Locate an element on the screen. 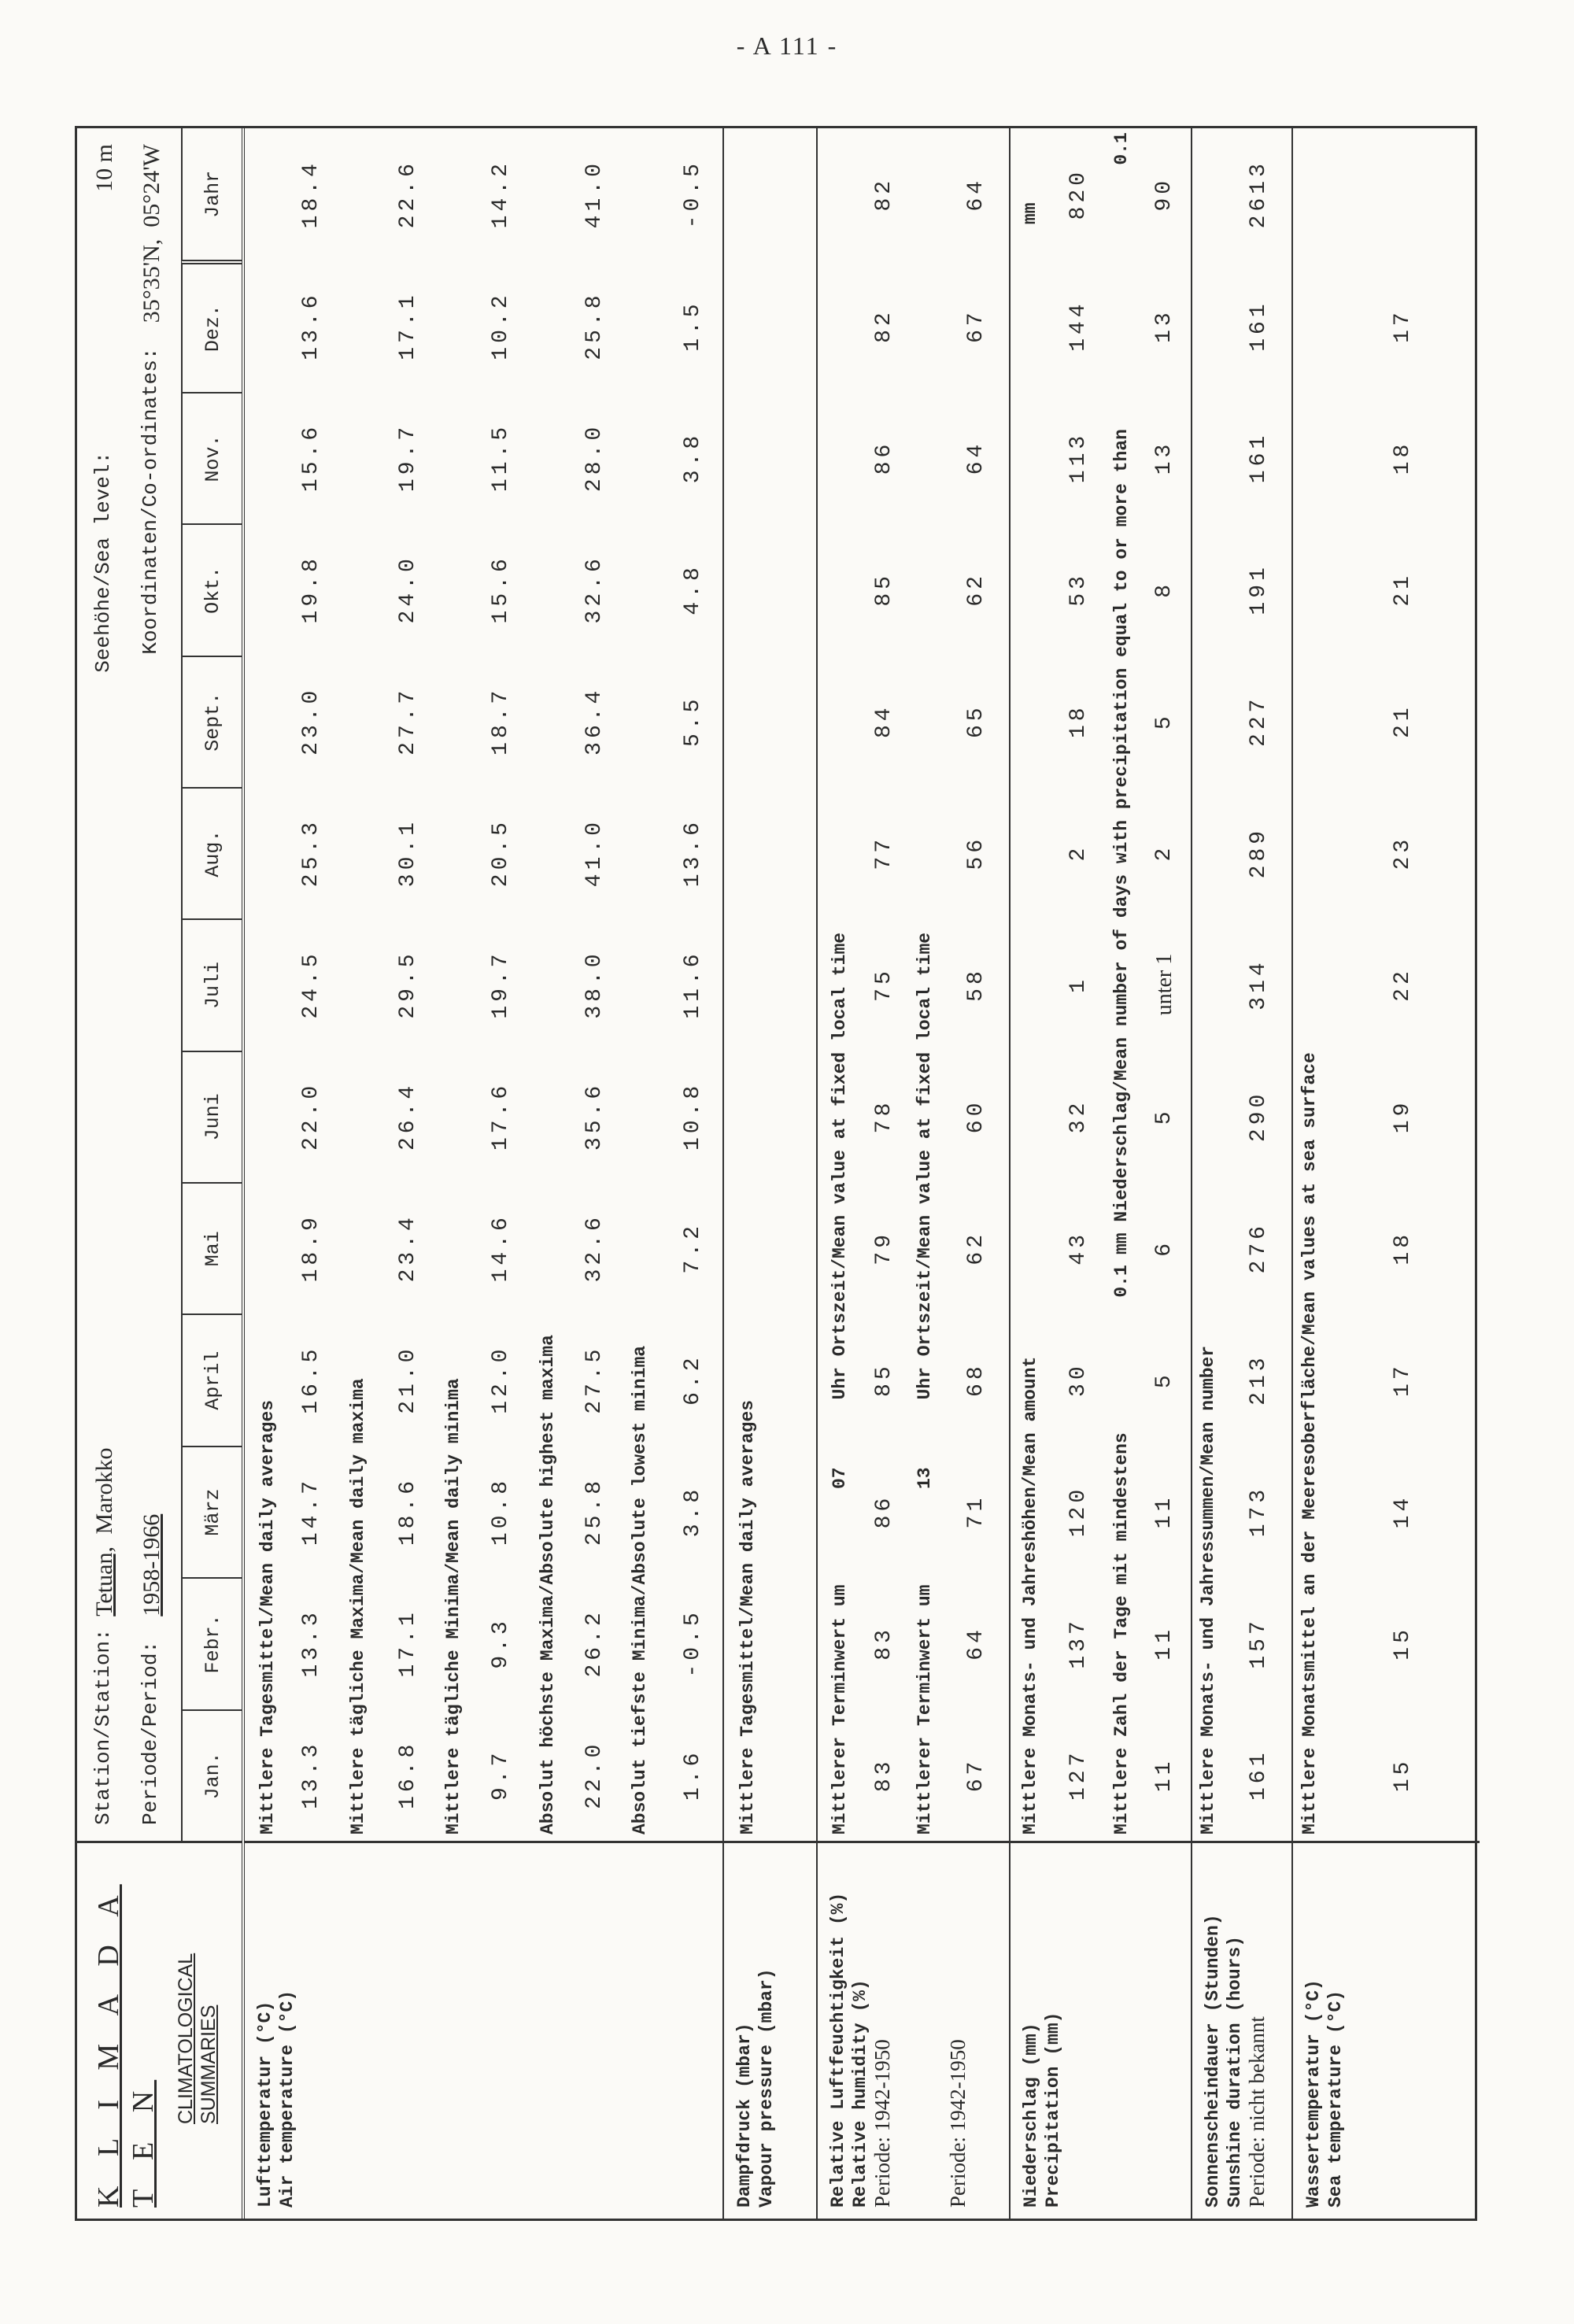 This screenshot has width=1574, height=2324. caption-text: Mittlere Zahl der Tage mit mindestens is located at coordinates (1121, 1633).